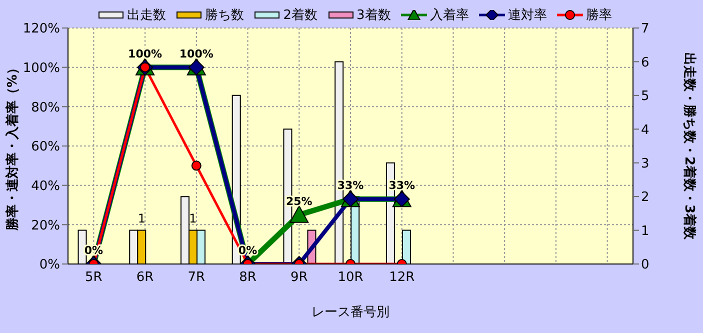  What do you see at coordinates (224, 15) in the screenshot?
I see `legend-label: 勝ち数` at bounding box center [224, 15].